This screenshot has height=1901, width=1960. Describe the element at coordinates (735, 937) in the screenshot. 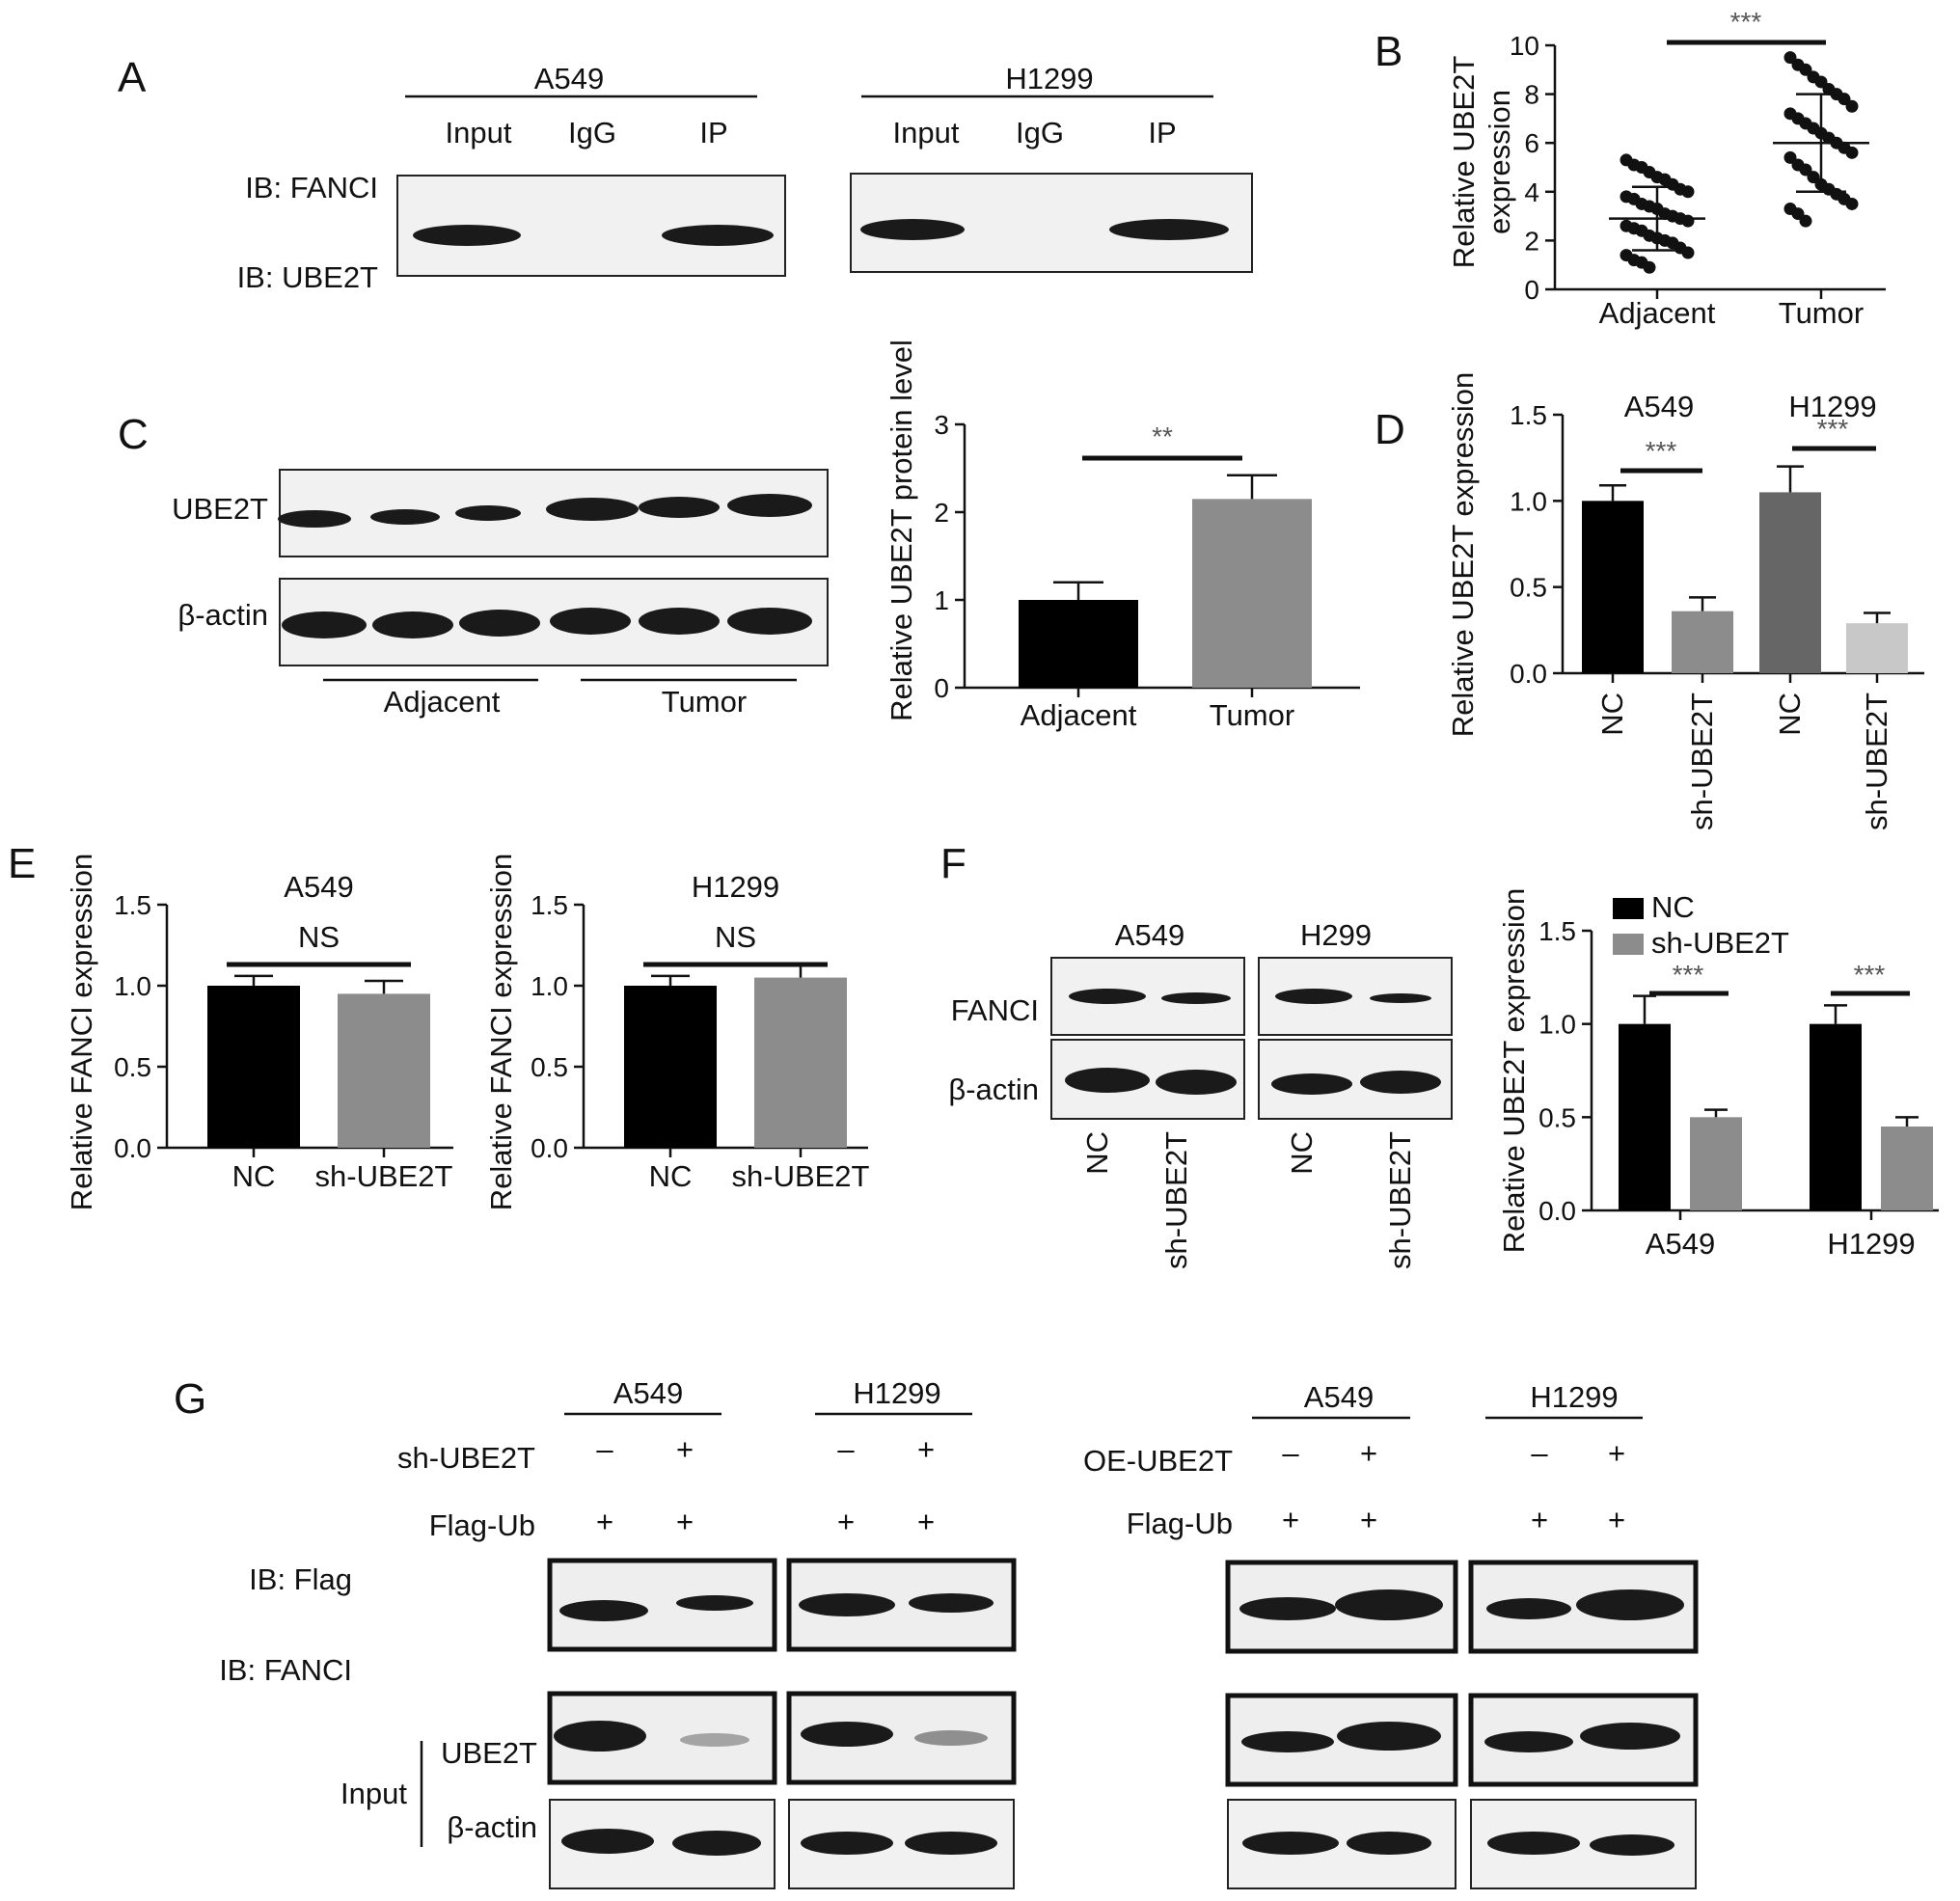

I see `significance-label: NS` at that location.